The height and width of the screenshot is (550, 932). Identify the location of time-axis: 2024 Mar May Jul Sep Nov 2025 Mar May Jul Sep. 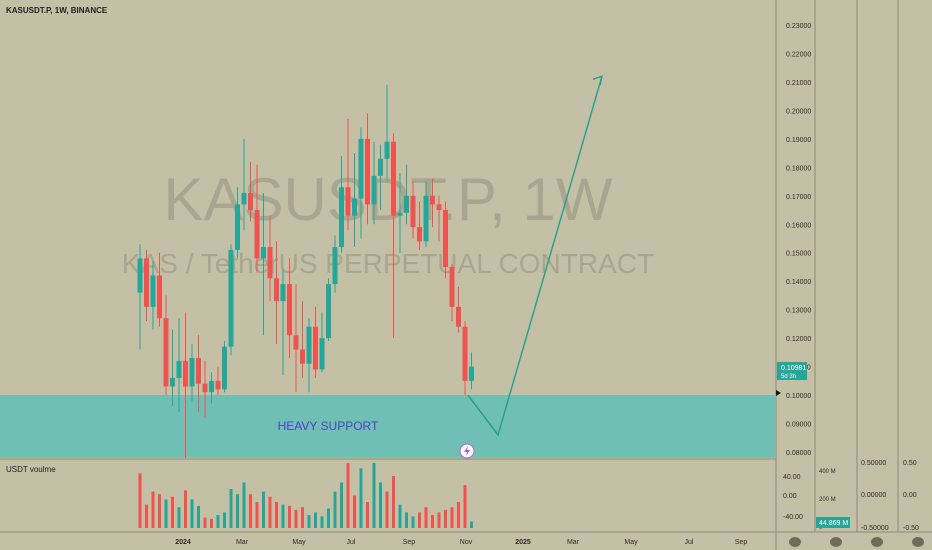
(461, 542).